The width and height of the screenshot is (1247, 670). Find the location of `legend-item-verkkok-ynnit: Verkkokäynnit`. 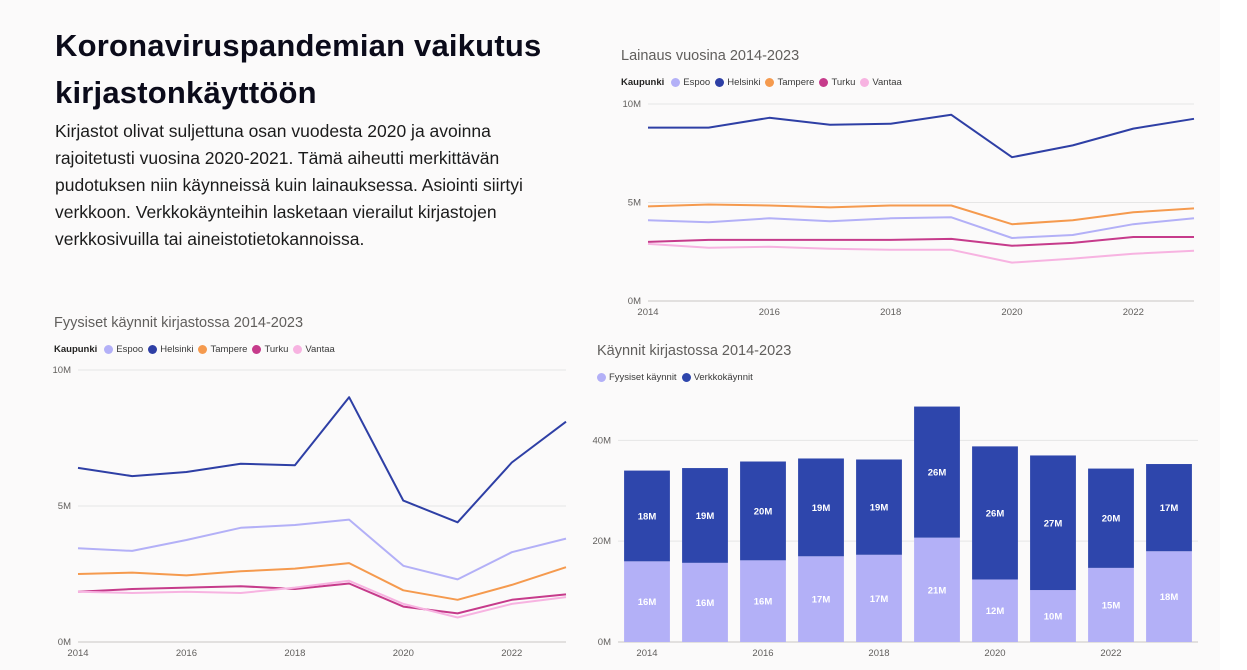

legend-item-verkkok-ynnit: Verkkokäynnit is located at coordinates (717, 377).